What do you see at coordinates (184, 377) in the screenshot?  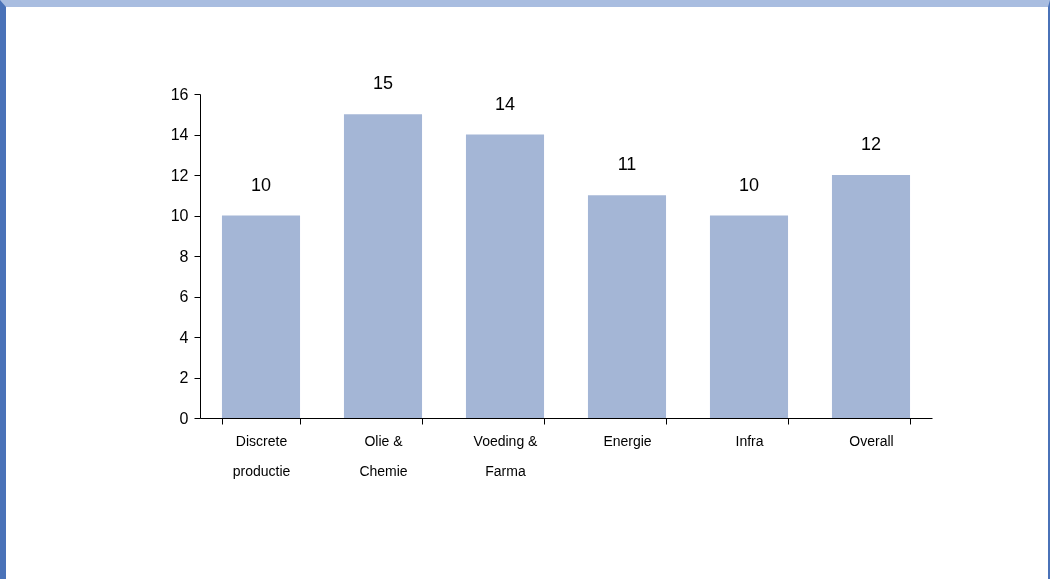 I see `y-tick-label: 2` at bounding box center [184, 377].